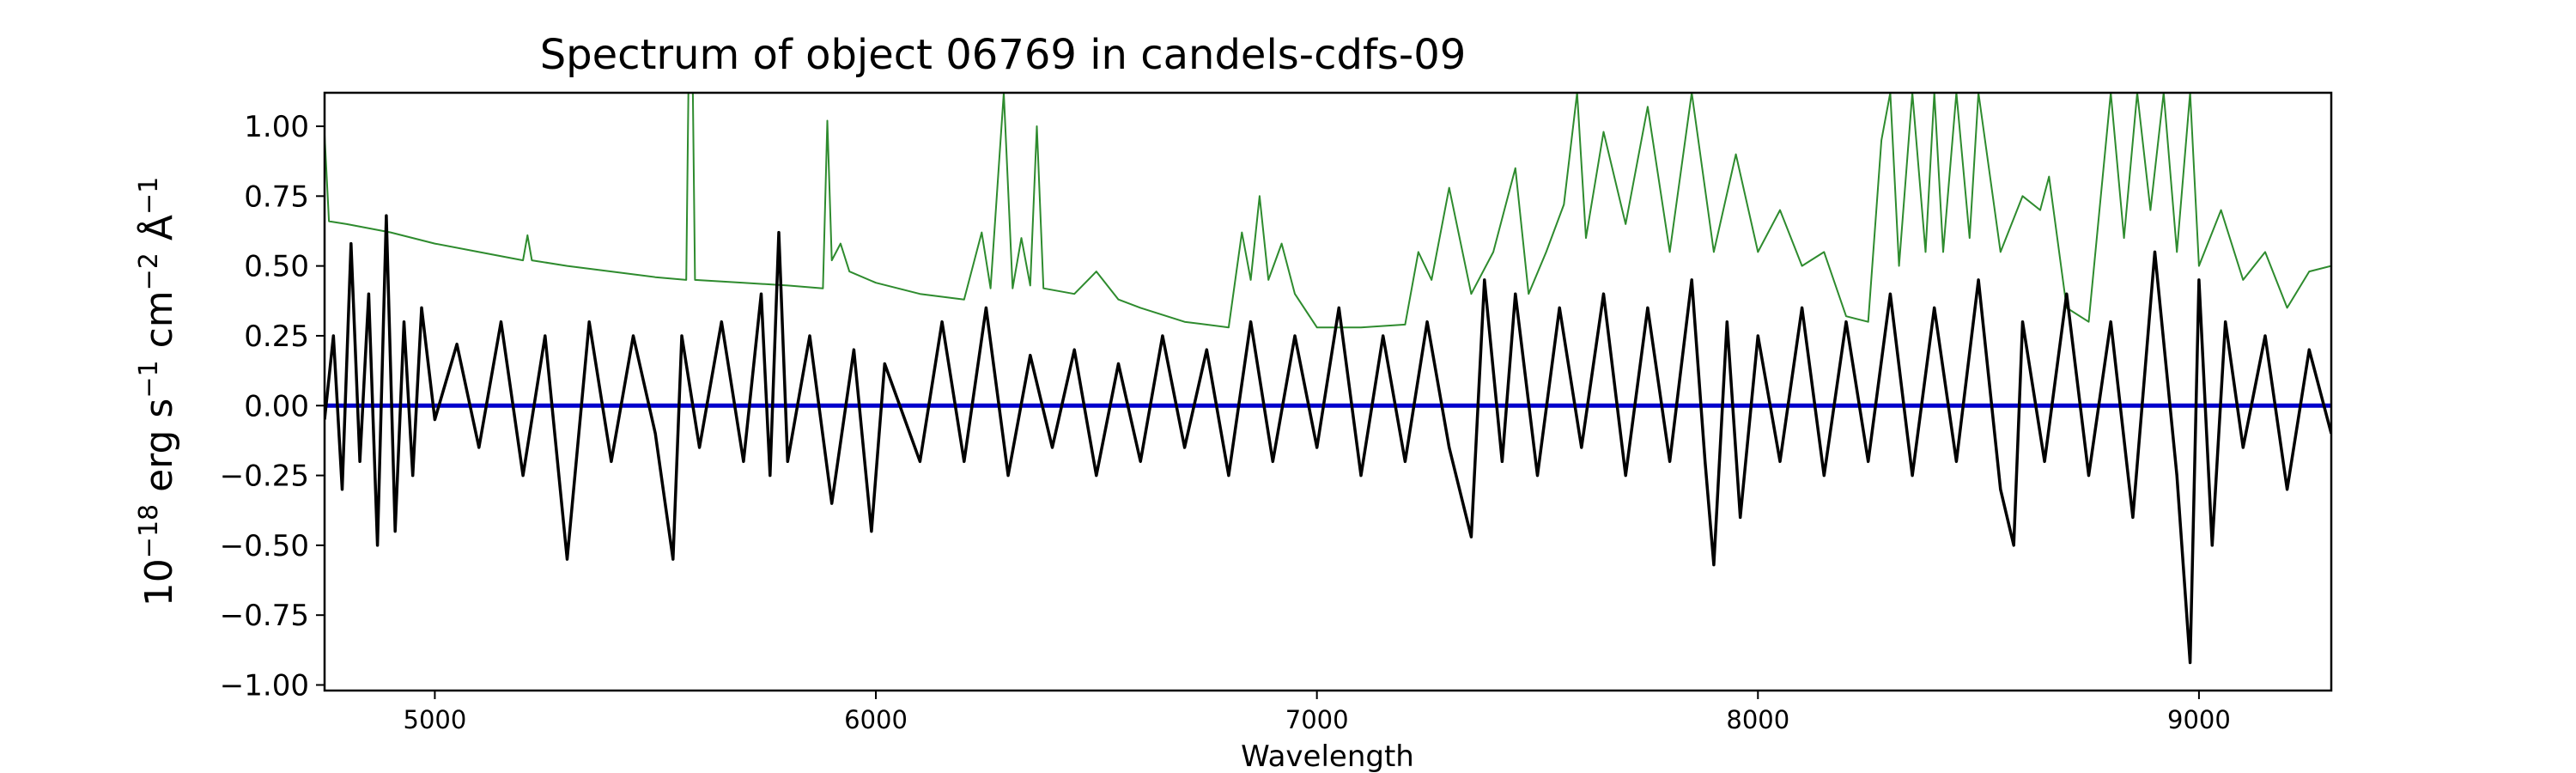  I want to click on y-label-exp2: −1, so click(149, 379).